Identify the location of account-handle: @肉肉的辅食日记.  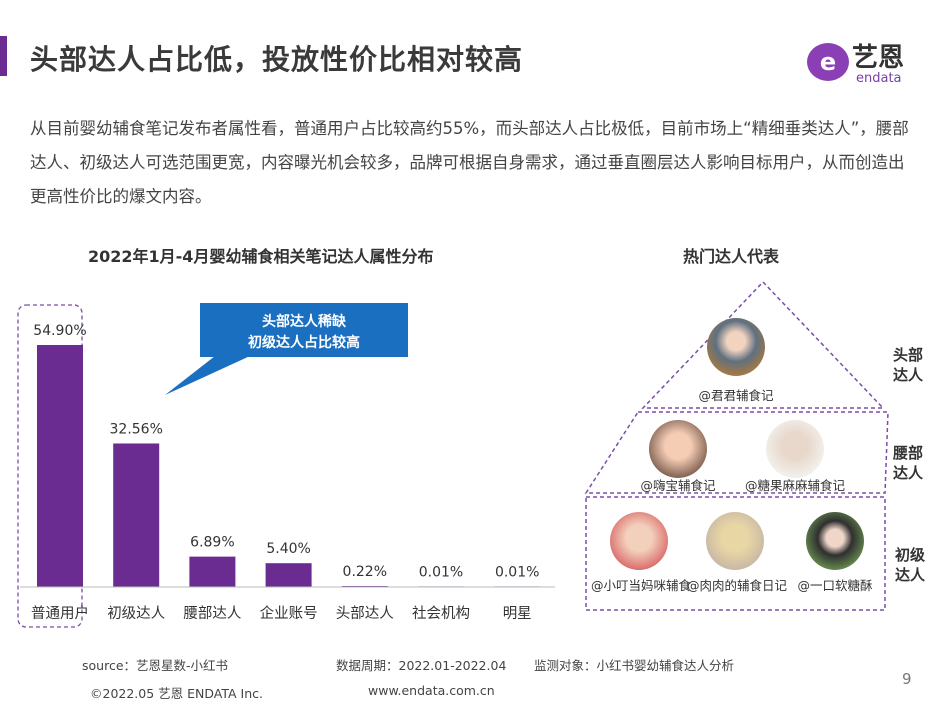
(736, 585).